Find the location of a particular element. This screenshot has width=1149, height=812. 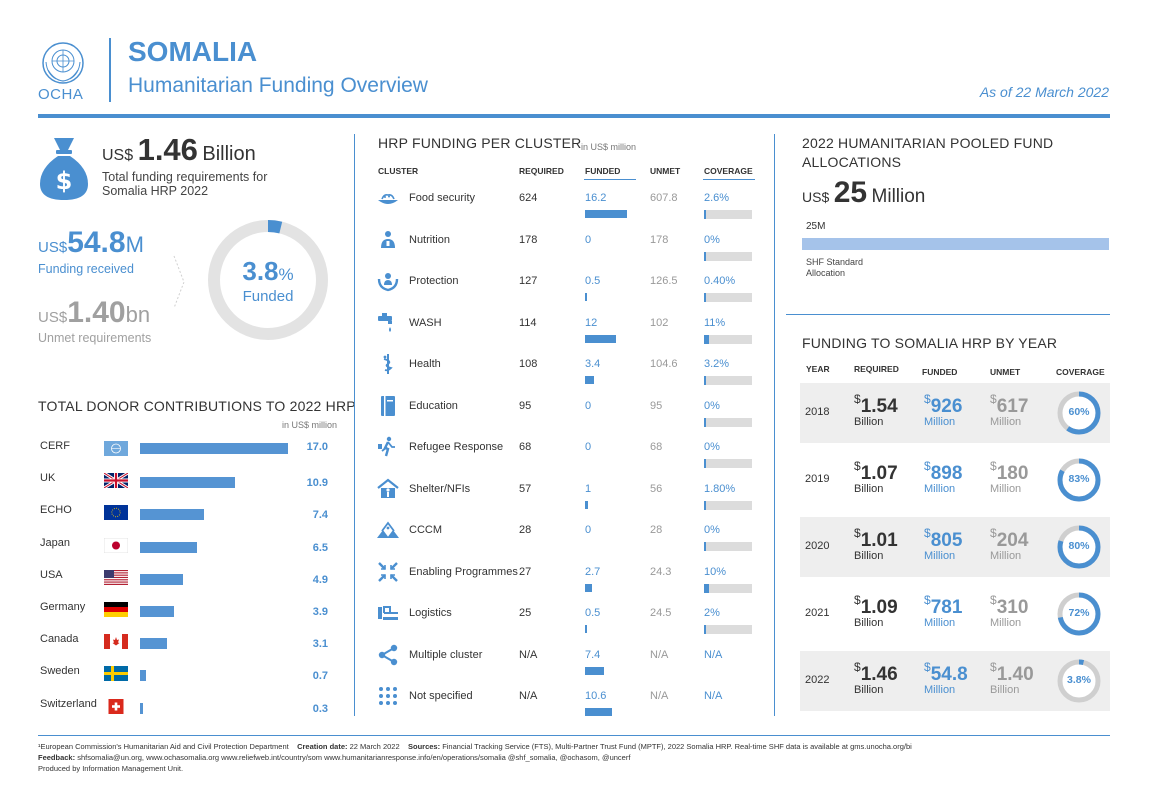

feedback-label: Feedback: is located at coordinates (57, 757).